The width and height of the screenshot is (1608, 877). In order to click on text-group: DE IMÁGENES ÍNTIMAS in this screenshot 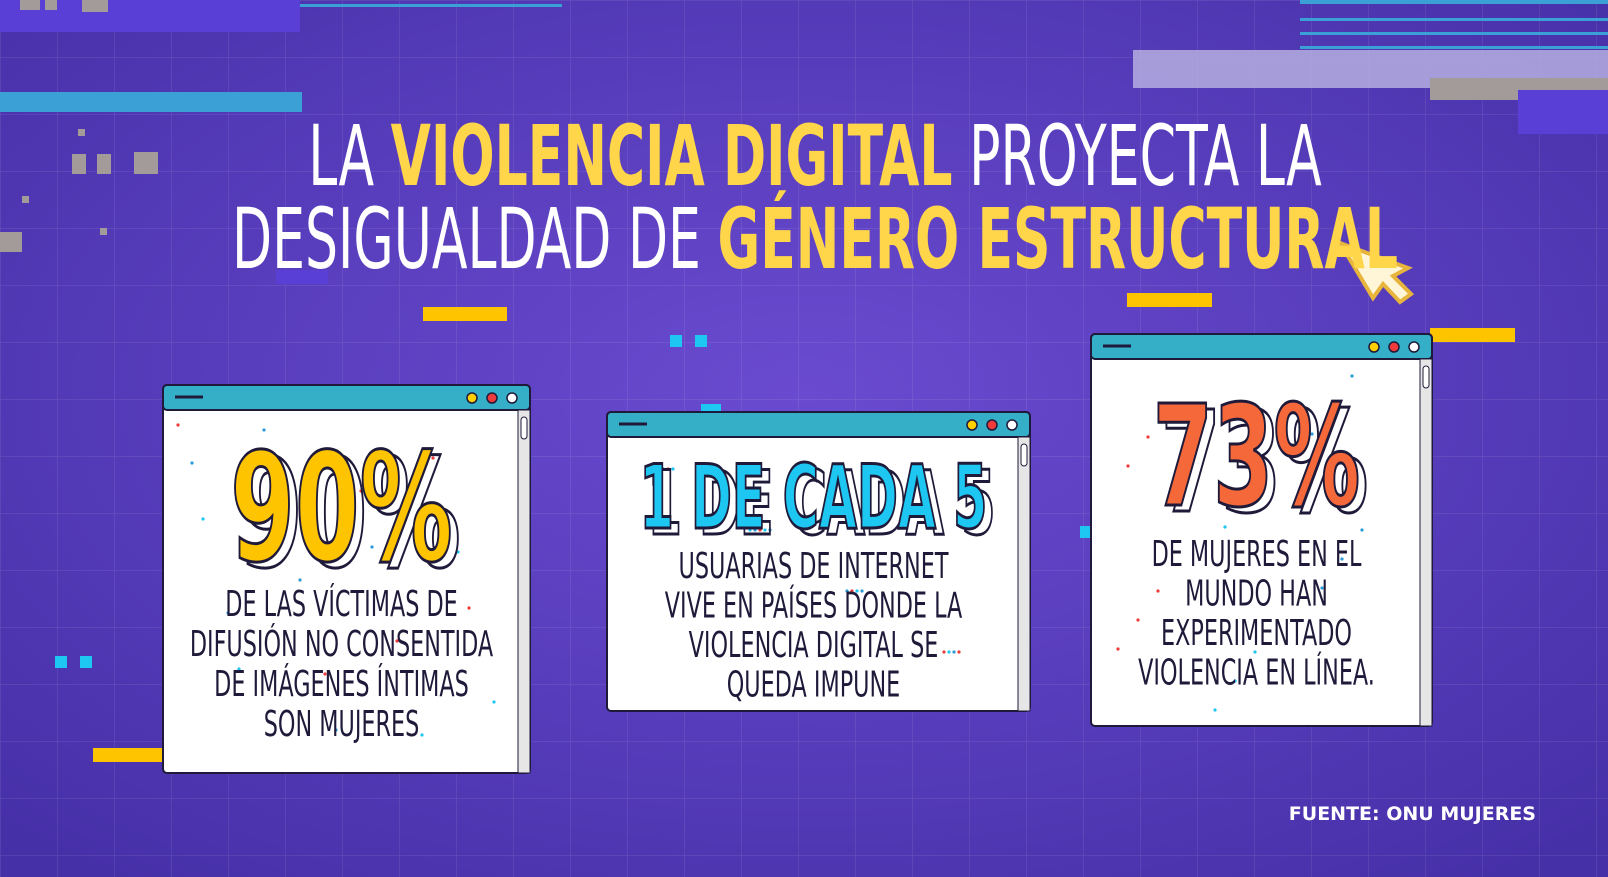, I will do `click(341, 683)`.